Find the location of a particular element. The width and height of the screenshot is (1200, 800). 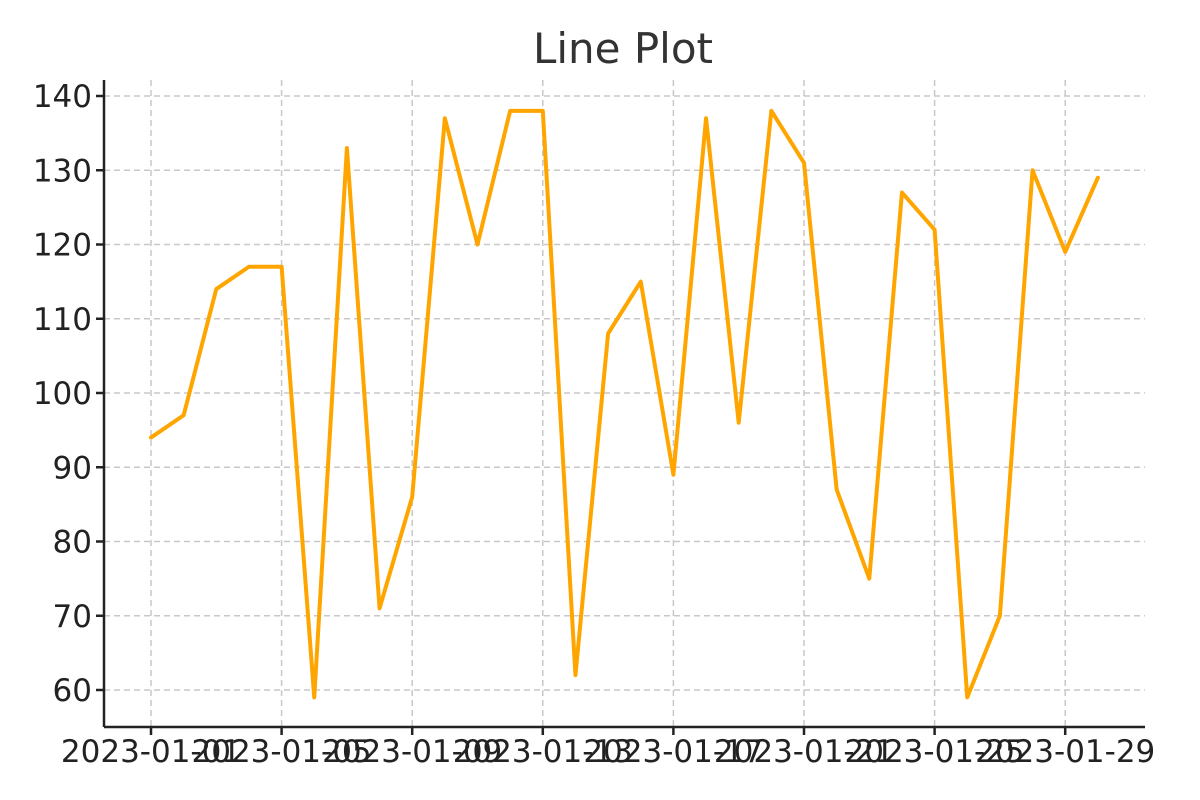

y-tick-label: 110 is located at coordinates (62, 320).